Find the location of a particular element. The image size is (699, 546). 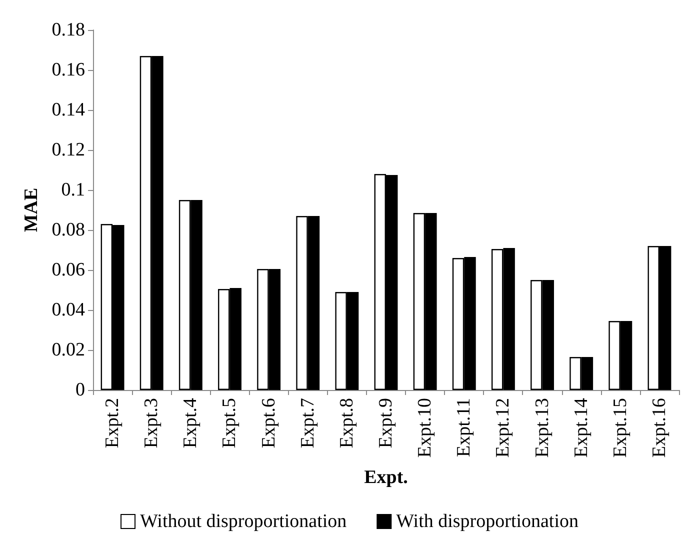

x-tick-label: Expt.14 is located at coordinates (581, 428).